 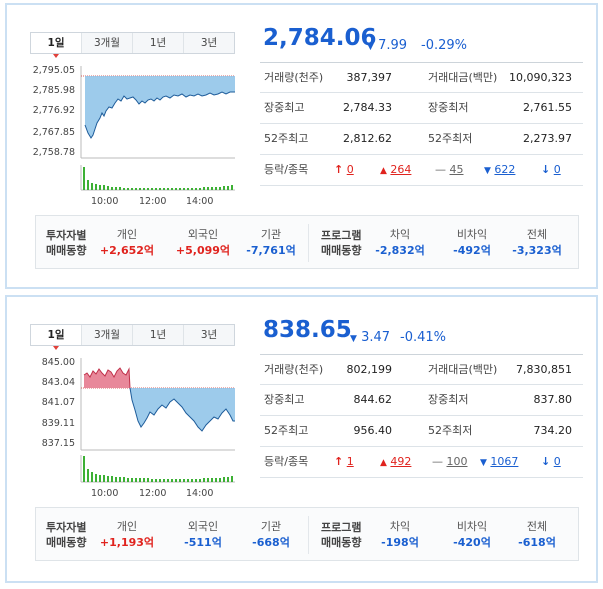 What do you see at coordinates (463, 369) in the screenshot?
I see `amount-label: 거래대금(백만)` at bounding box center [463, 369].